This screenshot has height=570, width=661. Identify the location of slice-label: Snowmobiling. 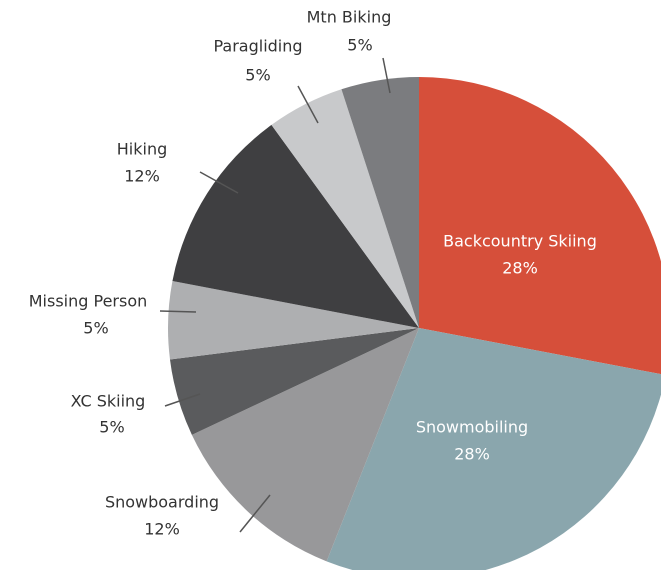
(472, 427).